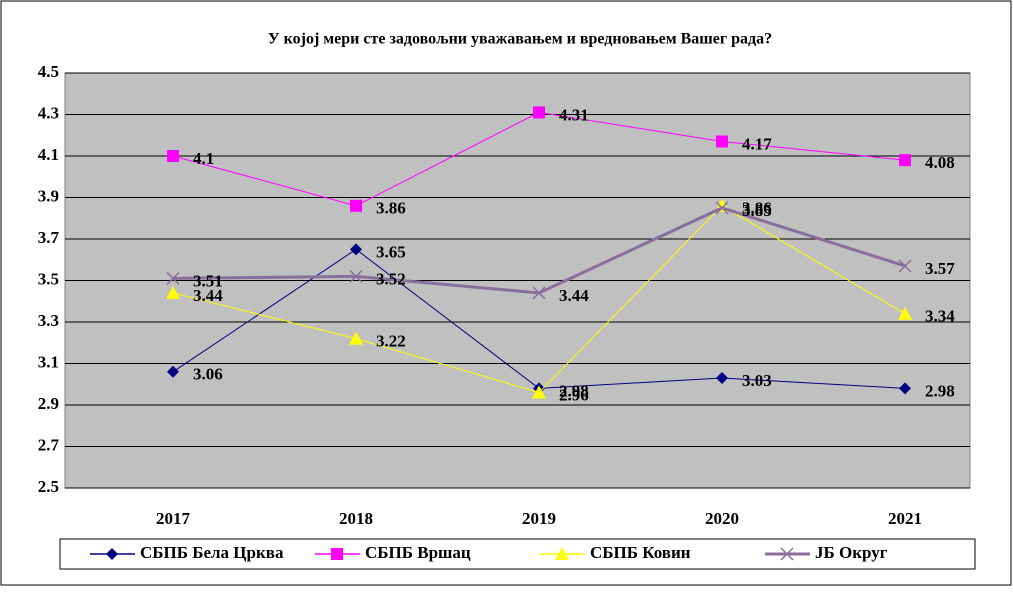  What do you see at coordinates (48, 71) in the screenshot?
I see `y-tick-label: 4.5` at bounding box center [48, 71].